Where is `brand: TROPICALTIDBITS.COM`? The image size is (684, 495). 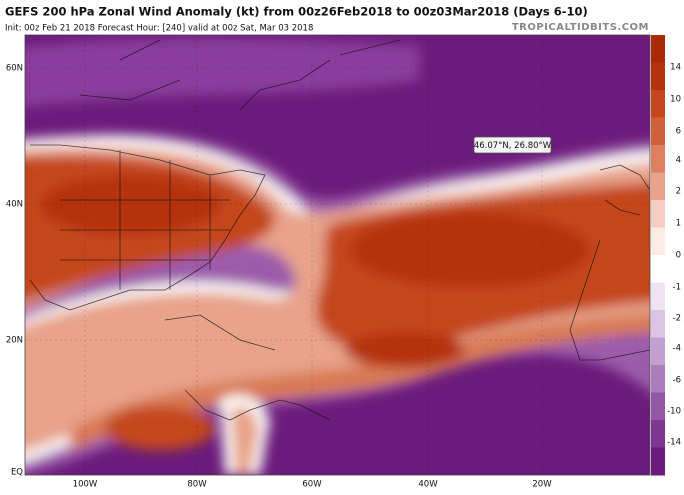 brand: TROPICALTIDBITS.COM is located at coordinates (580, 27).